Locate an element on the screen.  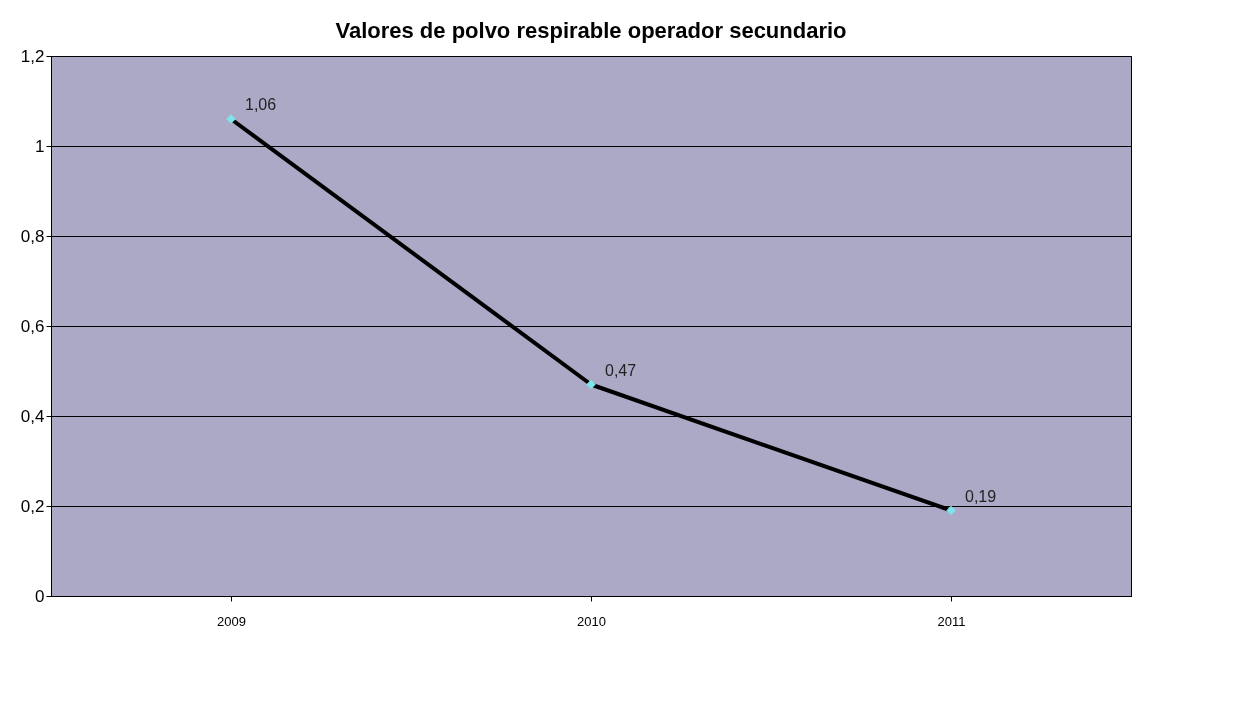
y-tick-label: 0,8 is located at coordinates (32, 236).